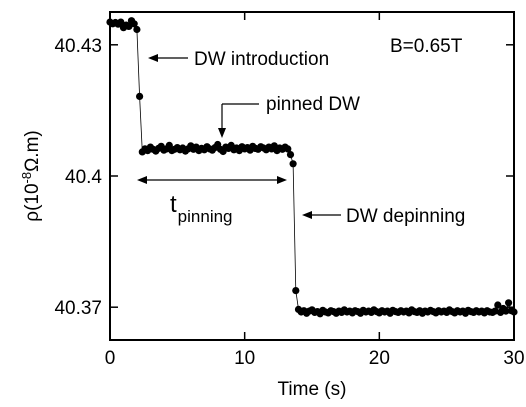 The image size is (526, 407). Describe the element at coordinates (312, 389) in the screenshot. I see `x-axis-label: Time (s)` at that location.